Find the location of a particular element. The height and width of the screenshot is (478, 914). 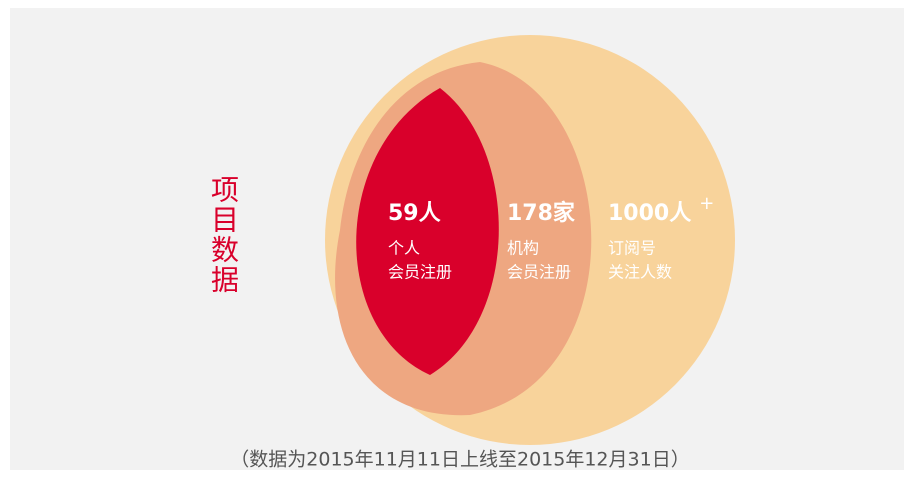

inner-shape is located at coordinates (427, 231).